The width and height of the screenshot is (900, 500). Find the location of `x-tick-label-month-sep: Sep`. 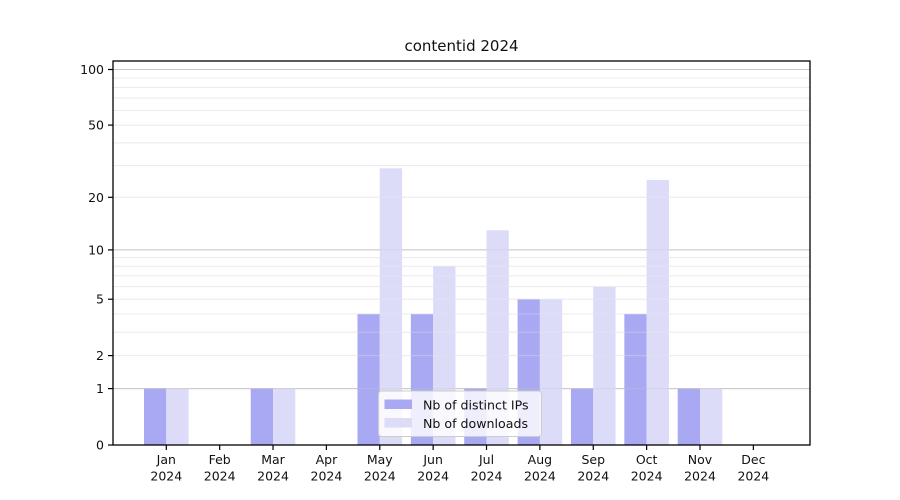

x-tick-label-month-sep: Sep is located at coordinates (593, 459).